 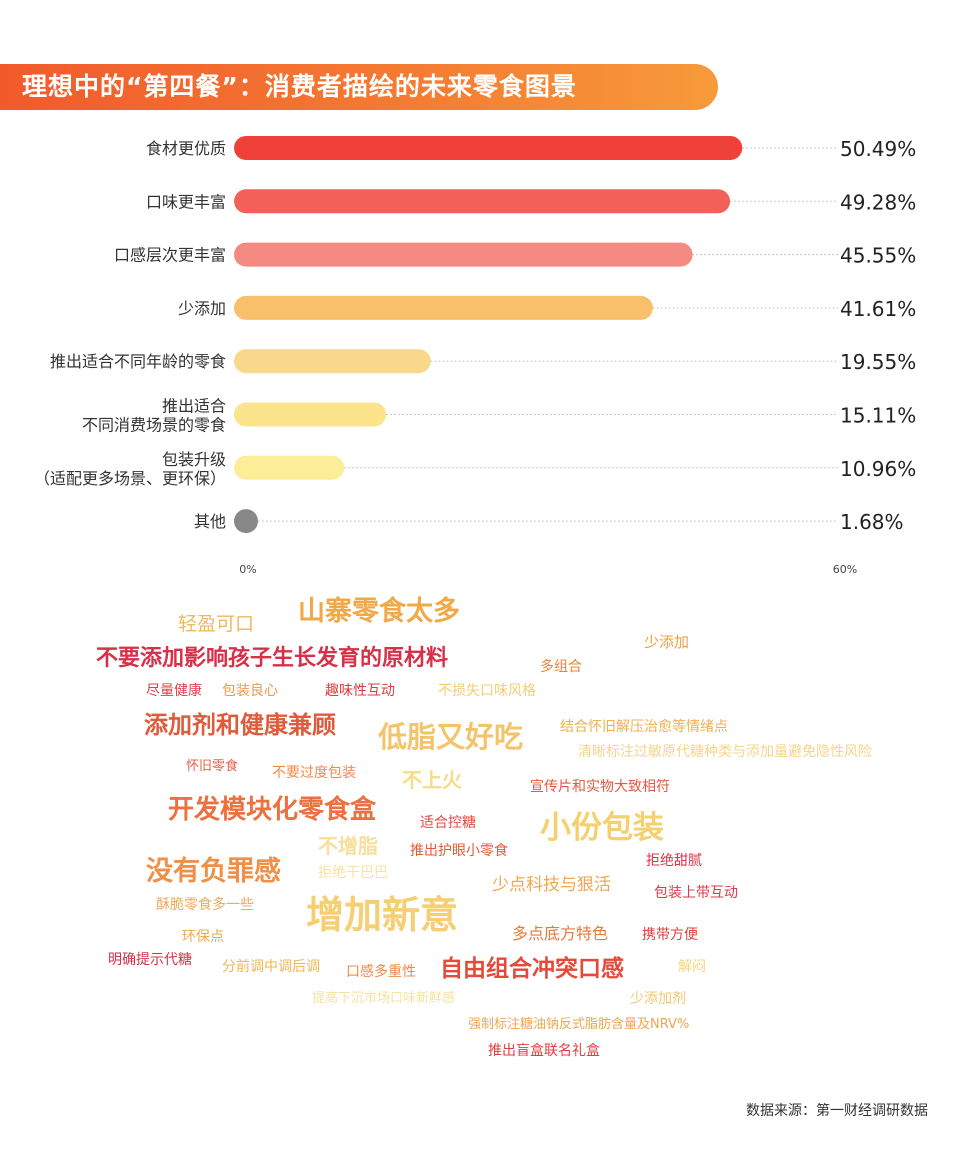 What do you see at coordinates (272, 658) in the screenshot?
I see `word-cloud-term: 不要添加影响孩子生长发育的原材料` at bounding box center [272, 658].